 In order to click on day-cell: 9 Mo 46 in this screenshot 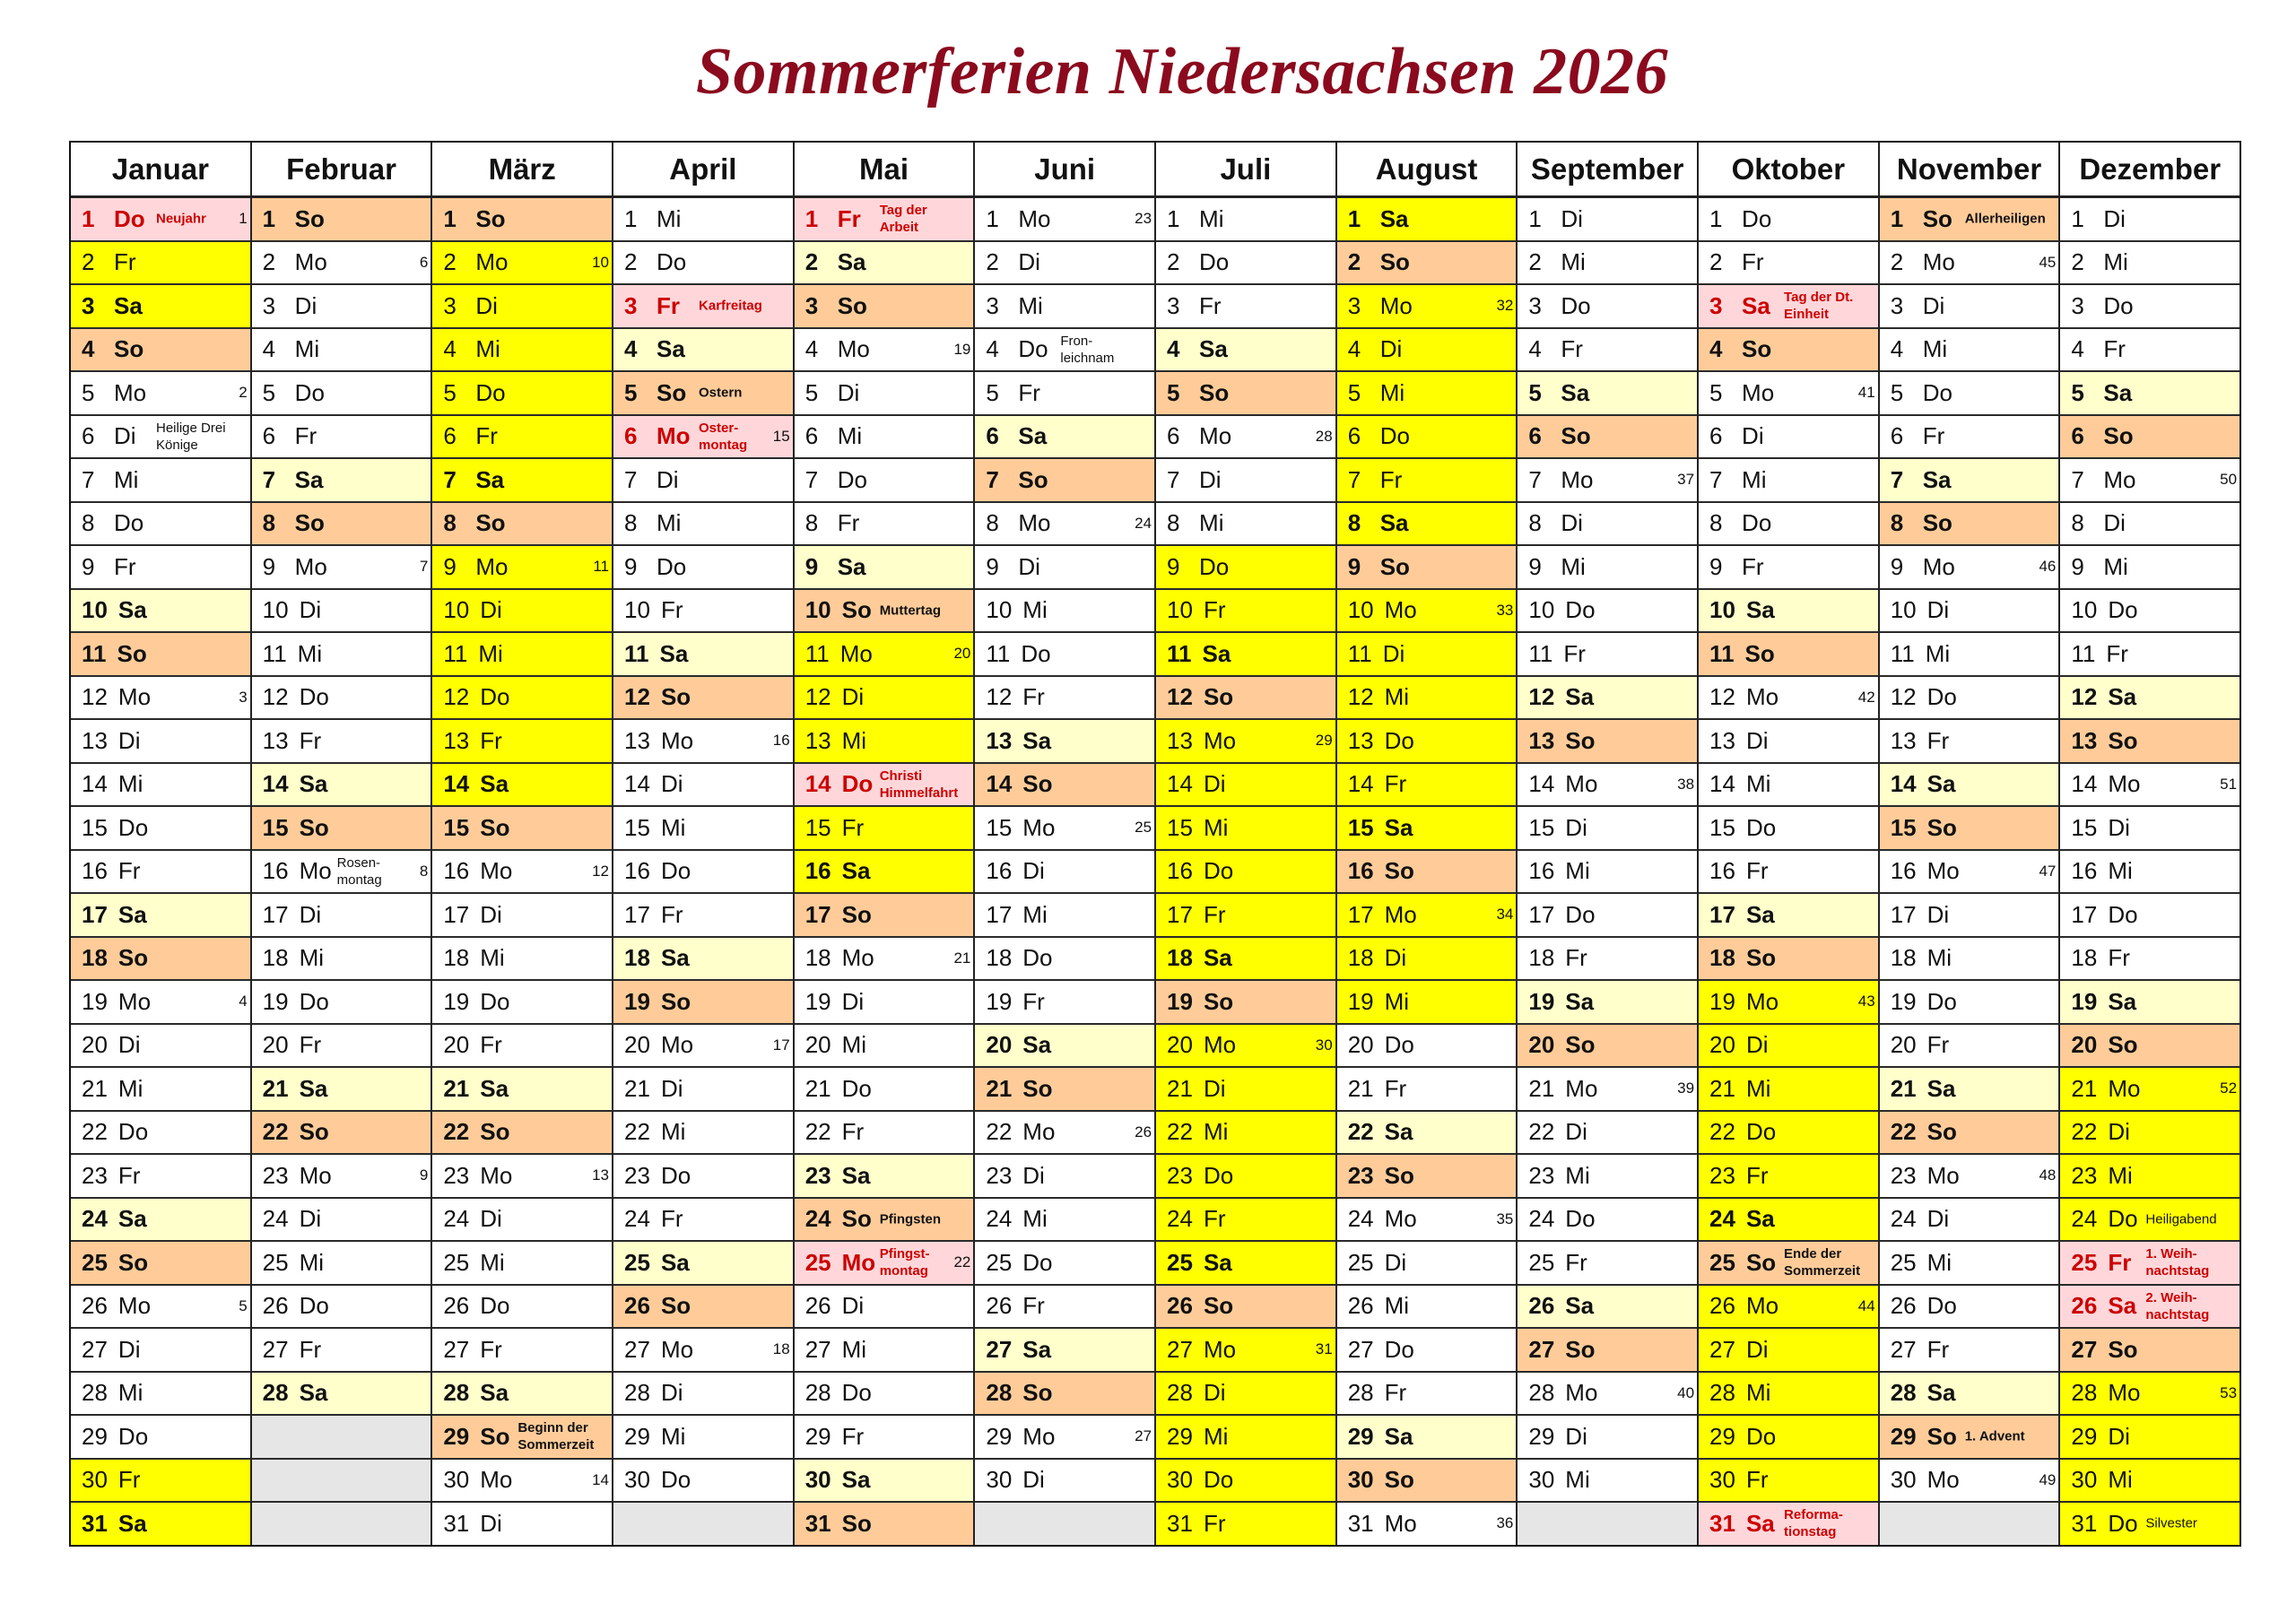, I will do `click(1969, 568)`.